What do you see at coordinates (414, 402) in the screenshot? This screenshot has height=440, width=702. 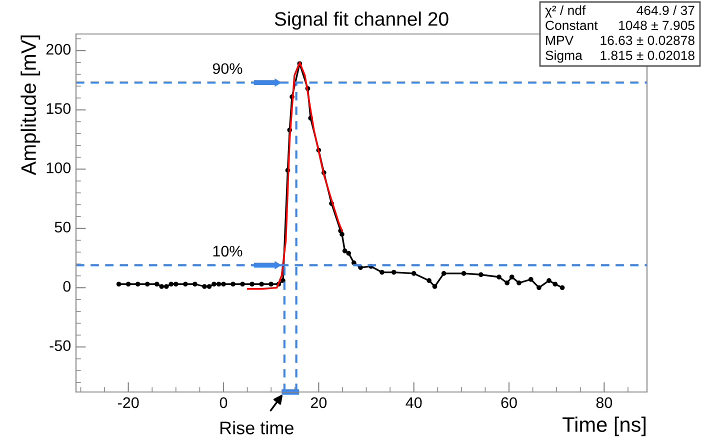 I see `x-tick-label: 40` at bounding box center [414, 402].